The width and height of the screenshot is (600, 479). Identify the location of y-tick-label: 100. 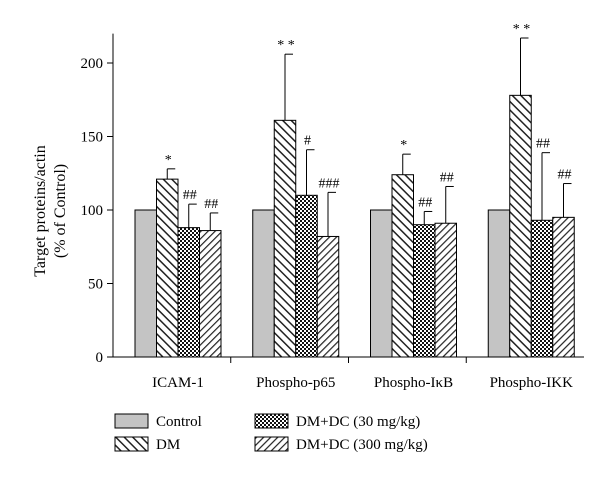
(92, 211).